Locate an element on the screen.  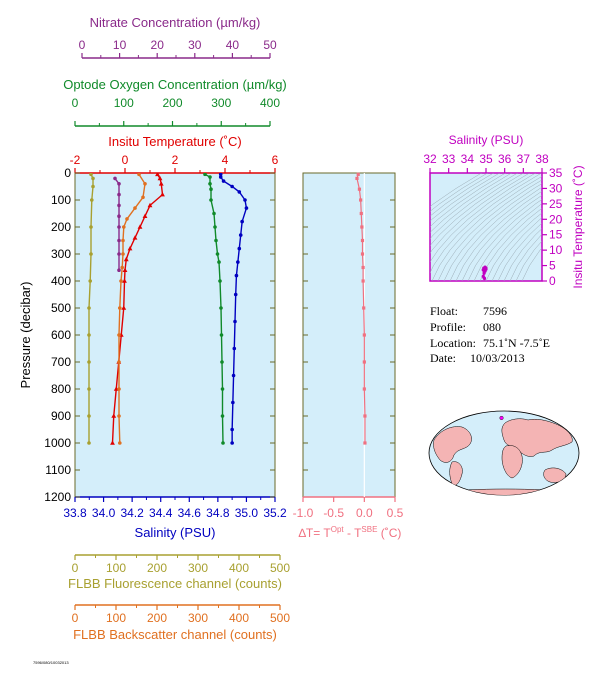
nitrate-tick-label: 20 is located at coordinates (158, 45).